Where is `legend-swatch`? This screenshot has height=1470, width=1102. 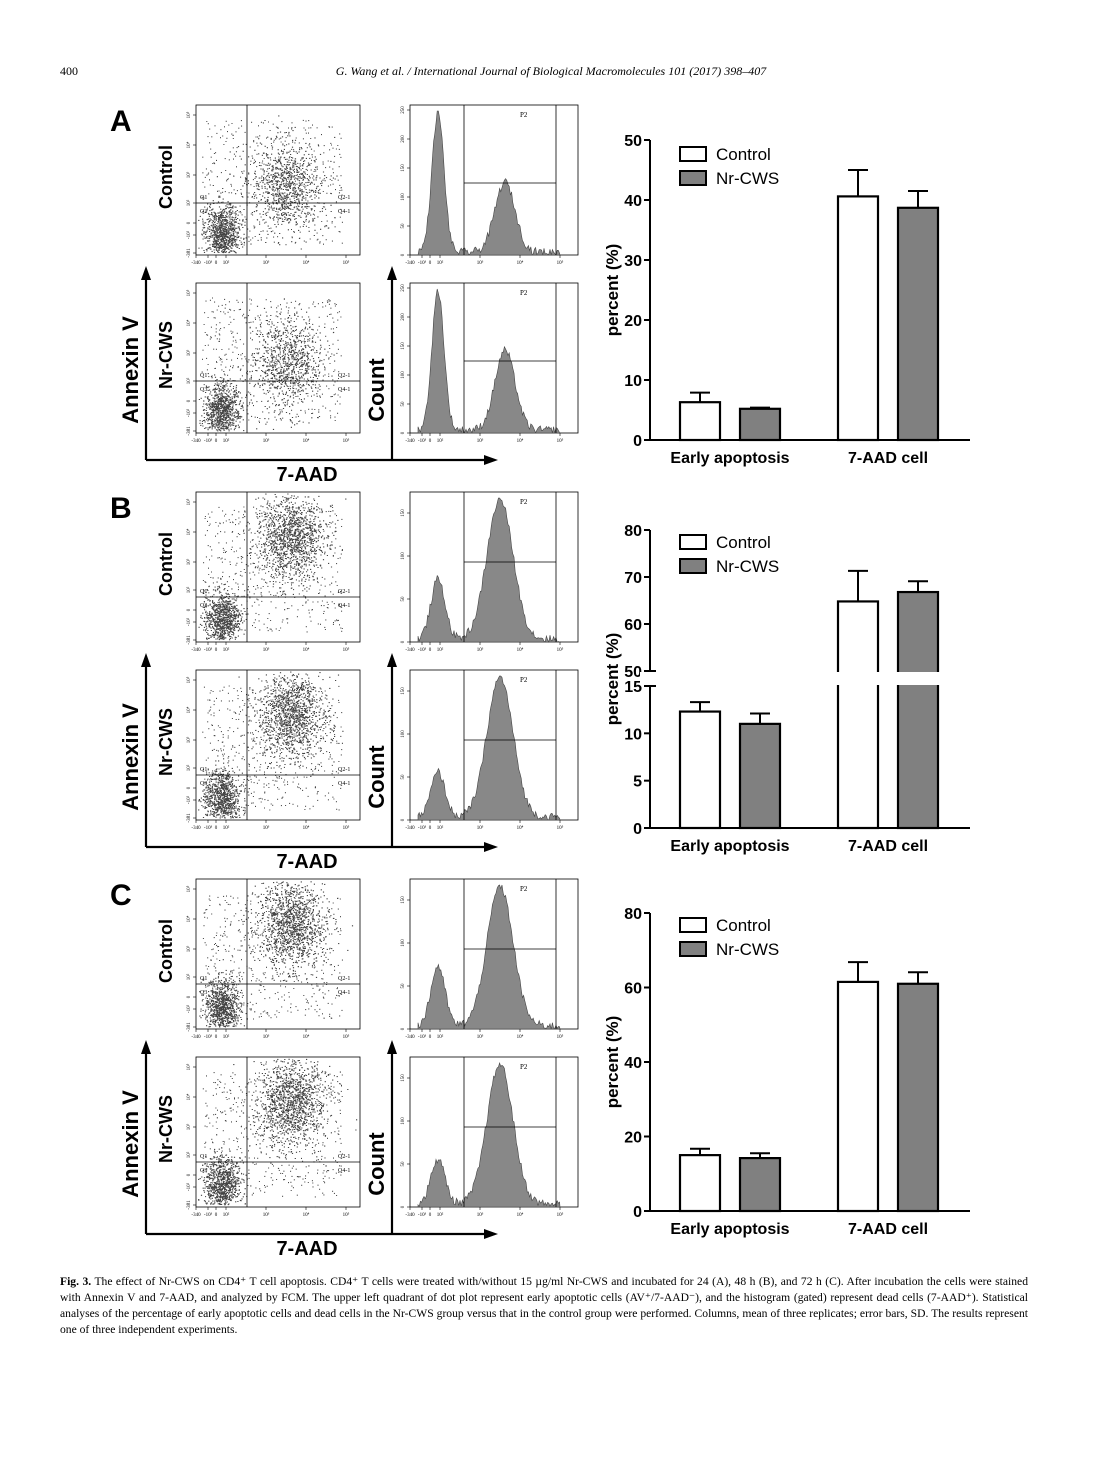 legend-swatch is located at coordinates (693, 566).